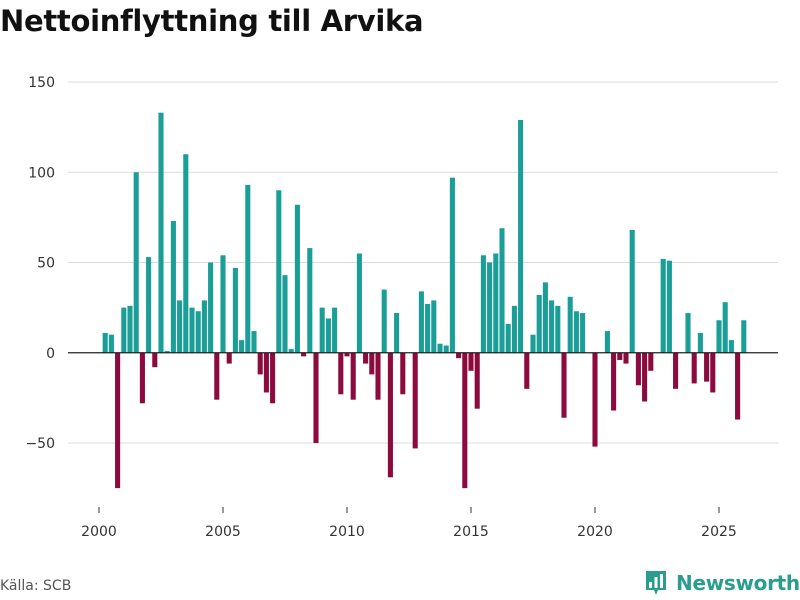  What do you see at coordinates (36, 586) in the screenshot?
I see `source-note: Källa: SCB` at bounding box center [36, 586].